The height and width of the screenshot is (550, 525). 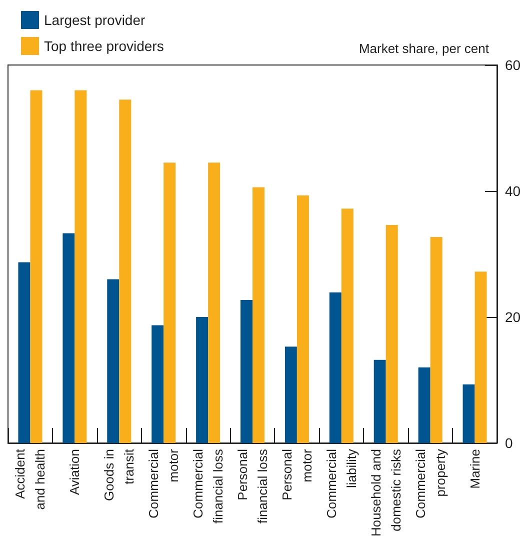 What do you see at coordinates (513, 65) in the screenshot?
I see `y-tick-label: 60` at bounding box center [513, 65].